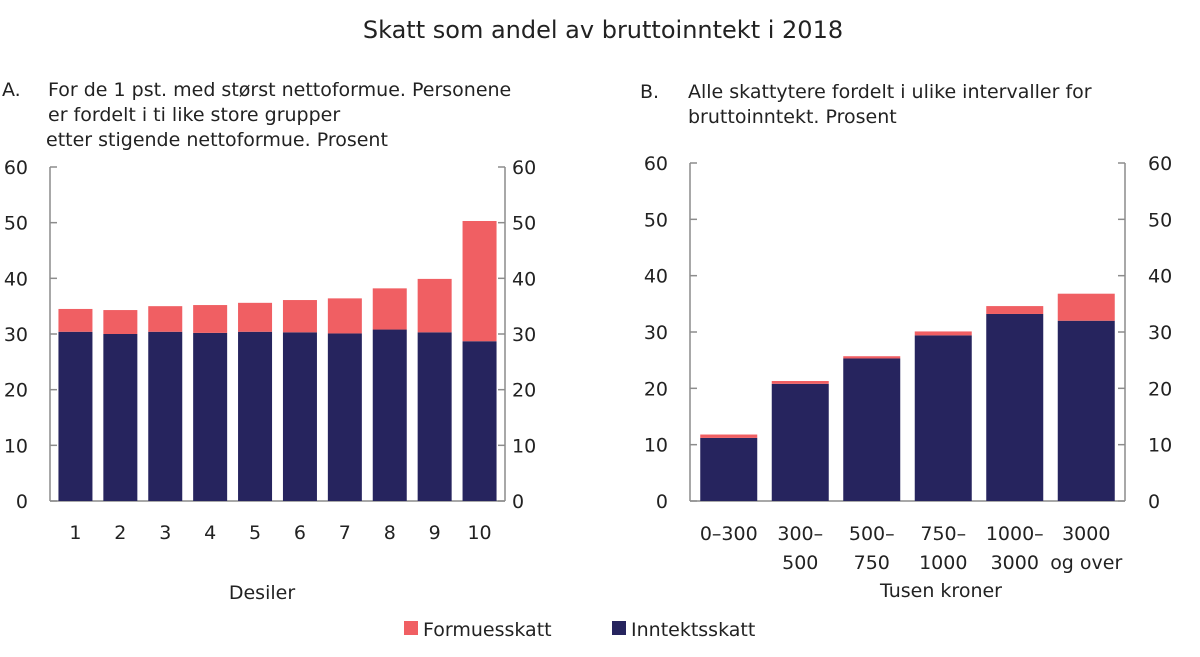 This screenshot has height=657, width=1200. What do you see at coordinates (943, 563) in the screenshot?
I see `panel-b-x-tick-label: 1000` at bounding box center [943, 563].